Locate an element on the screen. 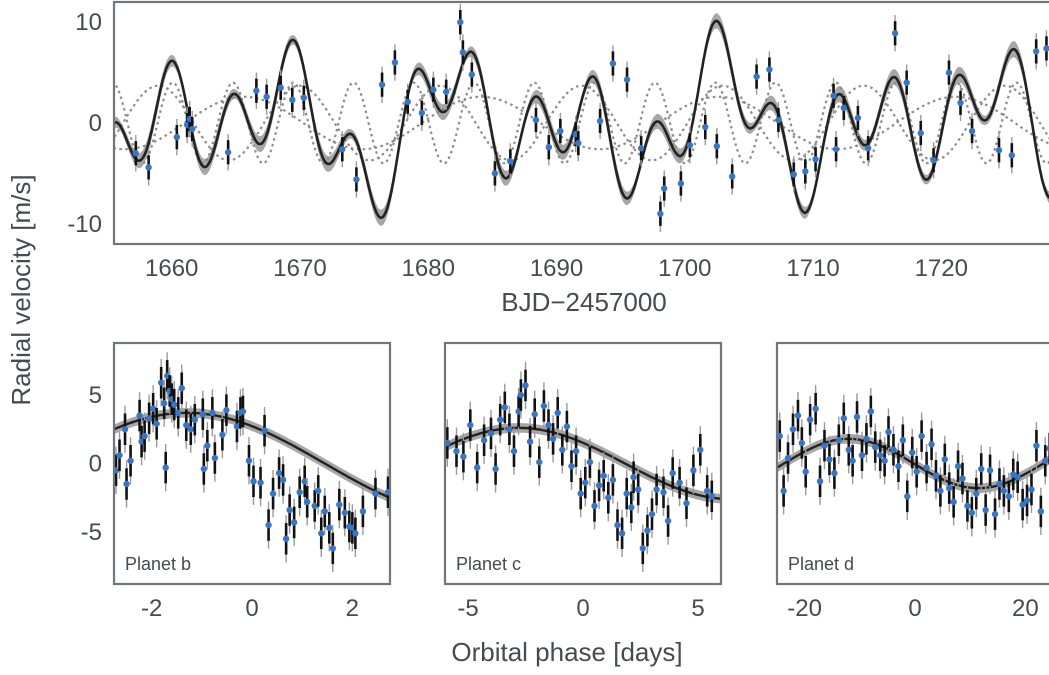 The image size is (1049, 675). y-tick-label: -10 is located at coordinates (84, 224).